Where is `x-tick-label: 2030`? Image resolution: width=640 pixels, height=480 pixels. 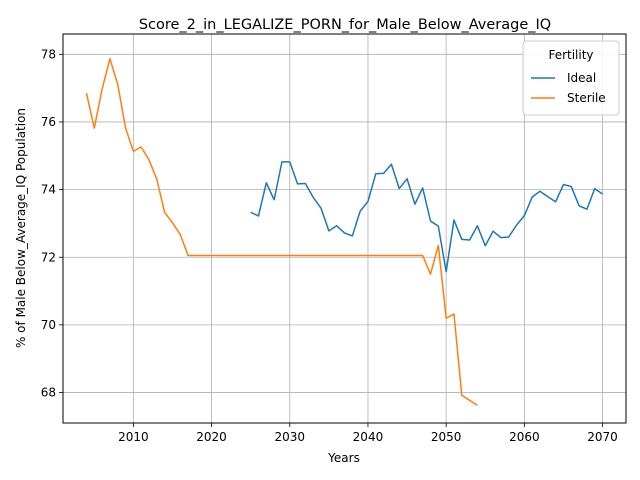 x-tick-label: 2030 is located at coordinates (289, 437).